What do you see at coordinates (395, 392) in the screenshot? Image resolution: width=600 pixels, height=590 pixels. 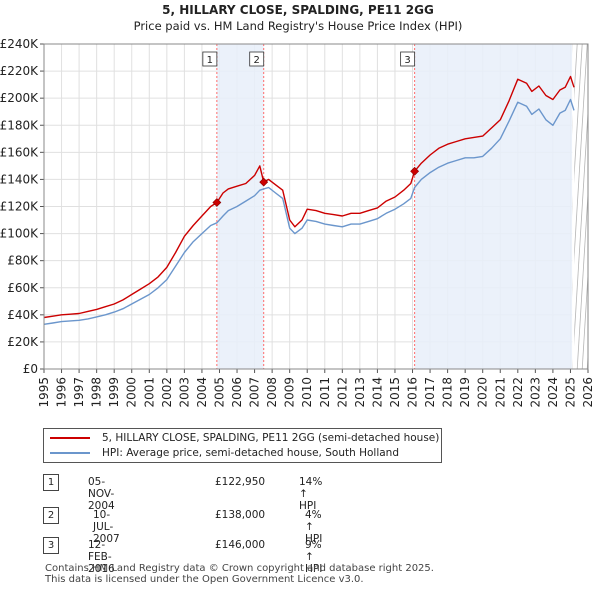 I see `x-tick-label: 2015` at bounding box center [395, 392].